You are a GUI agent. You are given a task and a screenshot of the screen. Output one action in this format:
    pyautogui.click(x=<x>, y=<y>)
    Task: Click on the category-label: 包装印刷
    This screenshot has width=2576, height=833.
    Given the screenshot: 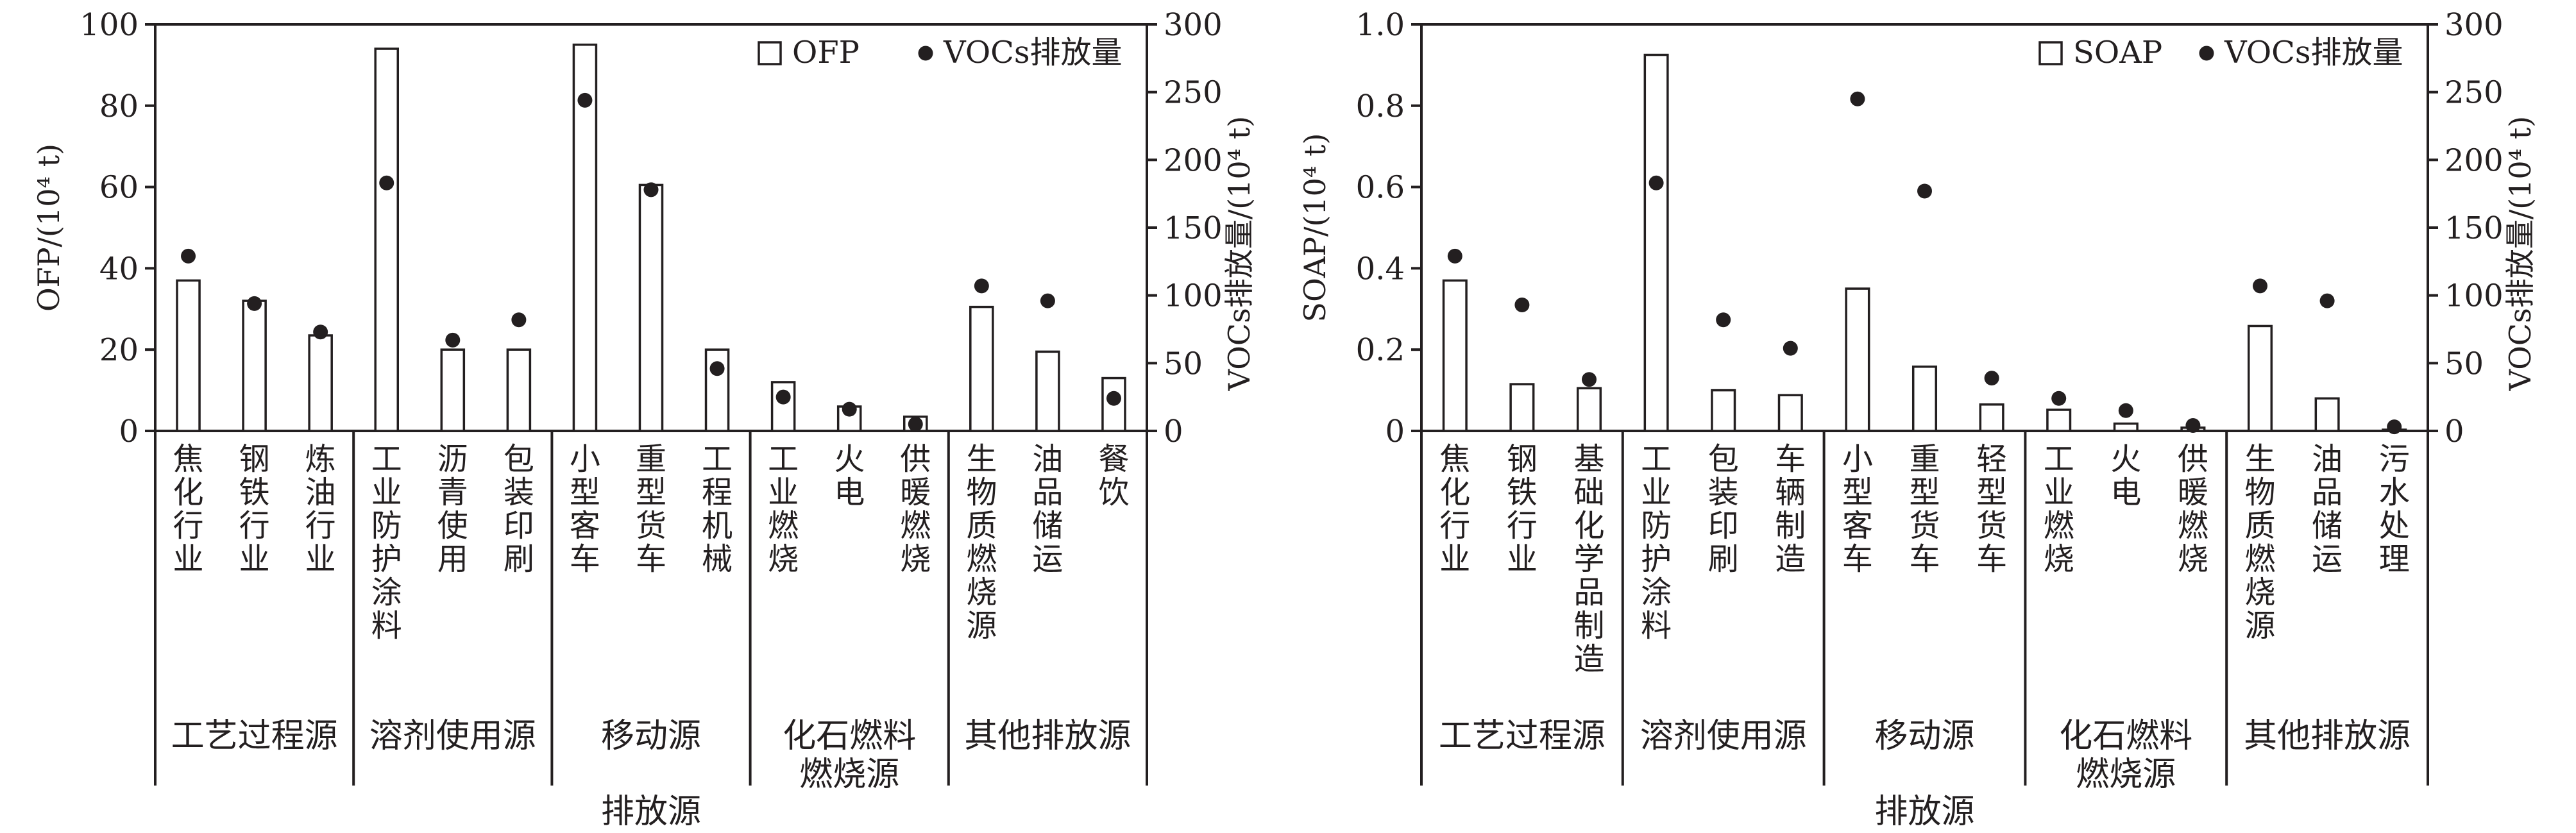 What is the action you would take?
    pyautogui.click(x=1723, y=509)
    